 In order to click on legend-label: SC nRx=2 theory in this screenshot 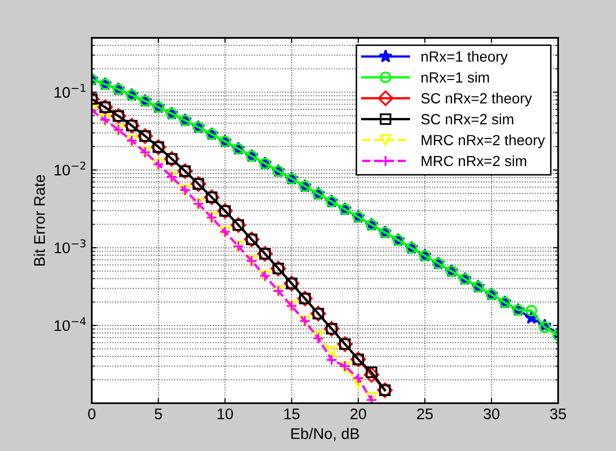, I will do `click(476, 99)`.